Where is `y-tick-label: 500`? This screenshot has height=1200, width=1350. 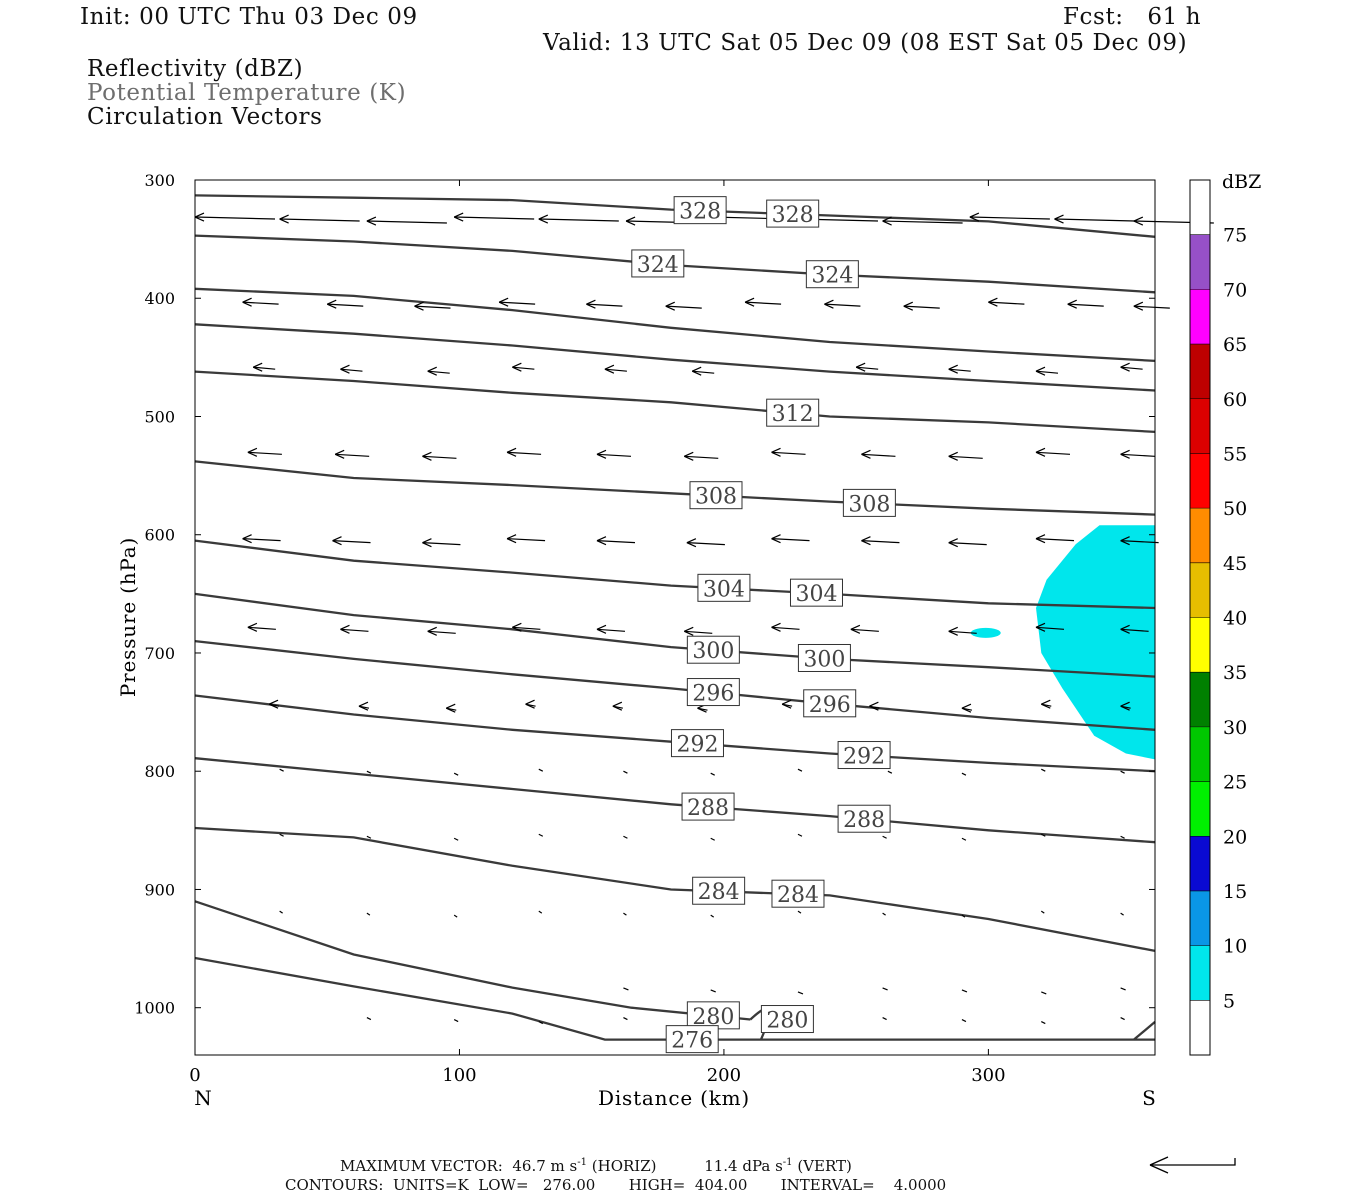 y-tick-label: 500 is located at coordinates (159, 416).